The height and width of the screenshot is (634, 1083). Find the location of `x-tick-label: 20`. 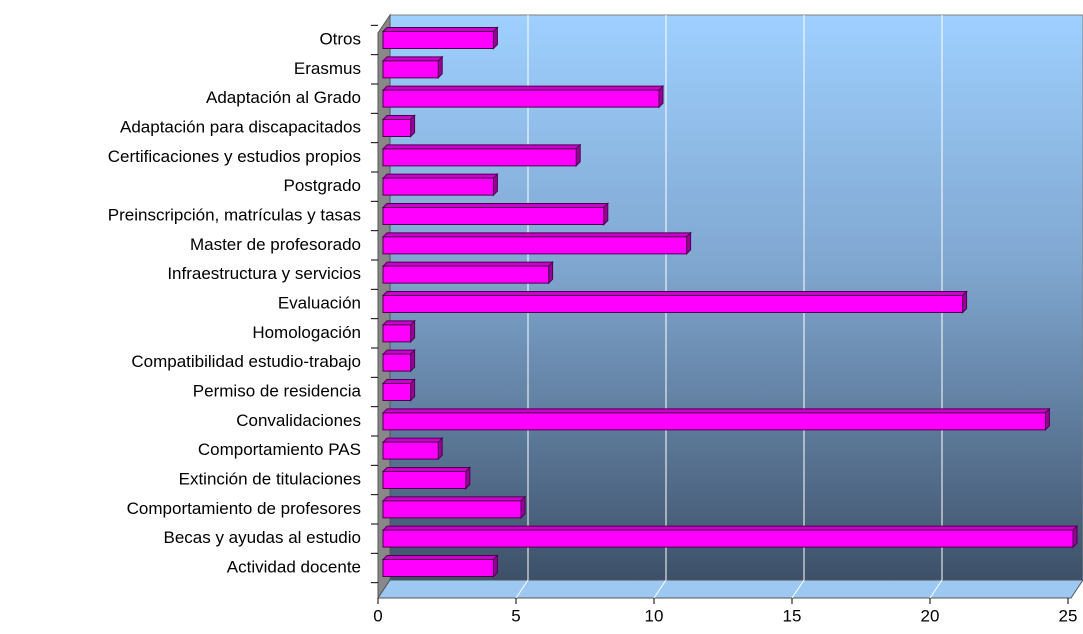

x-tick-label: 20 is located at coordinates (930, 615).